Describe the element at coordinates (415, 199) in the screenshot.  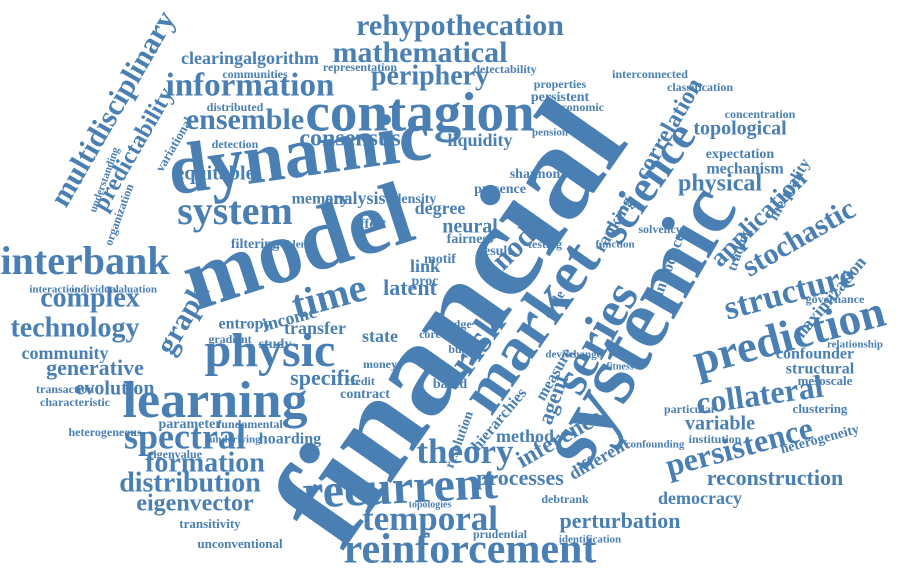
I see `word: density` at that location.